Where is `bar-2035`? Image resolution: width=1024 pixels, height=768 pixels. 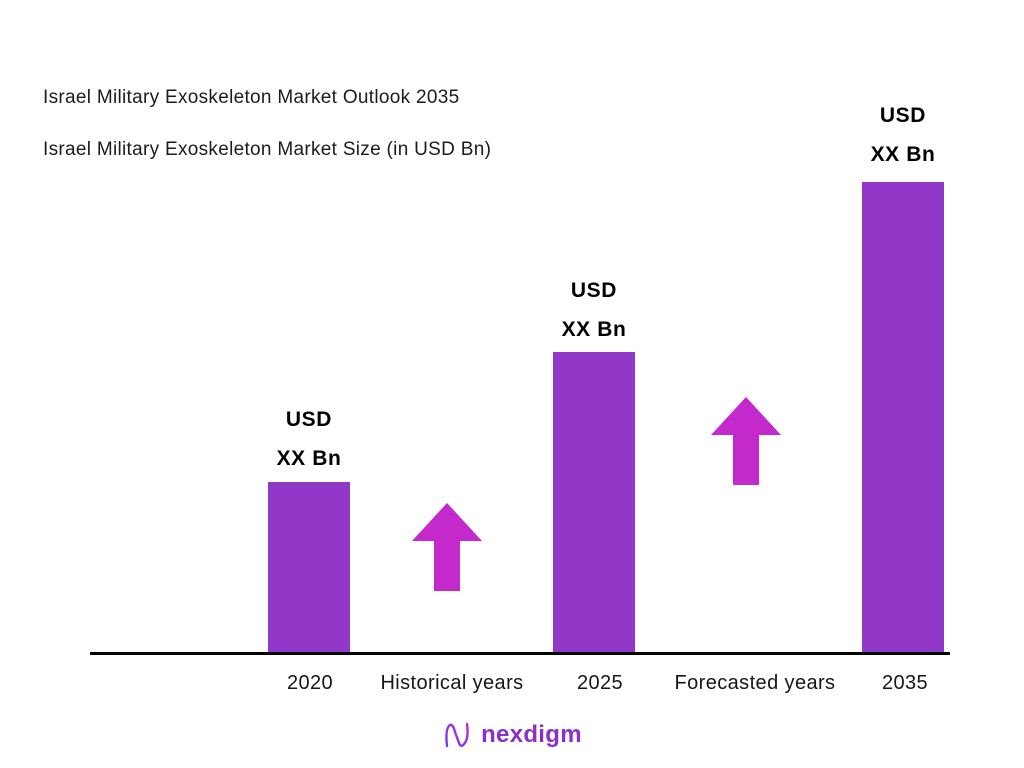 bar-2035 is located at coordinates (903, 417).